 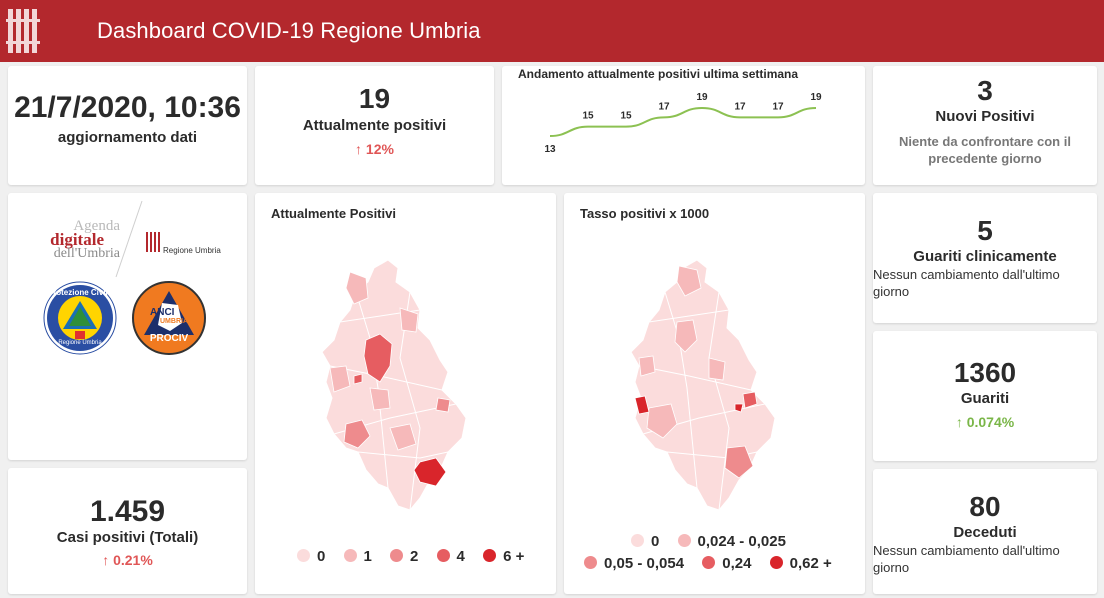 I want to click on casi-card: 1.459 Casi positivi (Totali) ↑ 0.21%, so click(x=127, y=531).